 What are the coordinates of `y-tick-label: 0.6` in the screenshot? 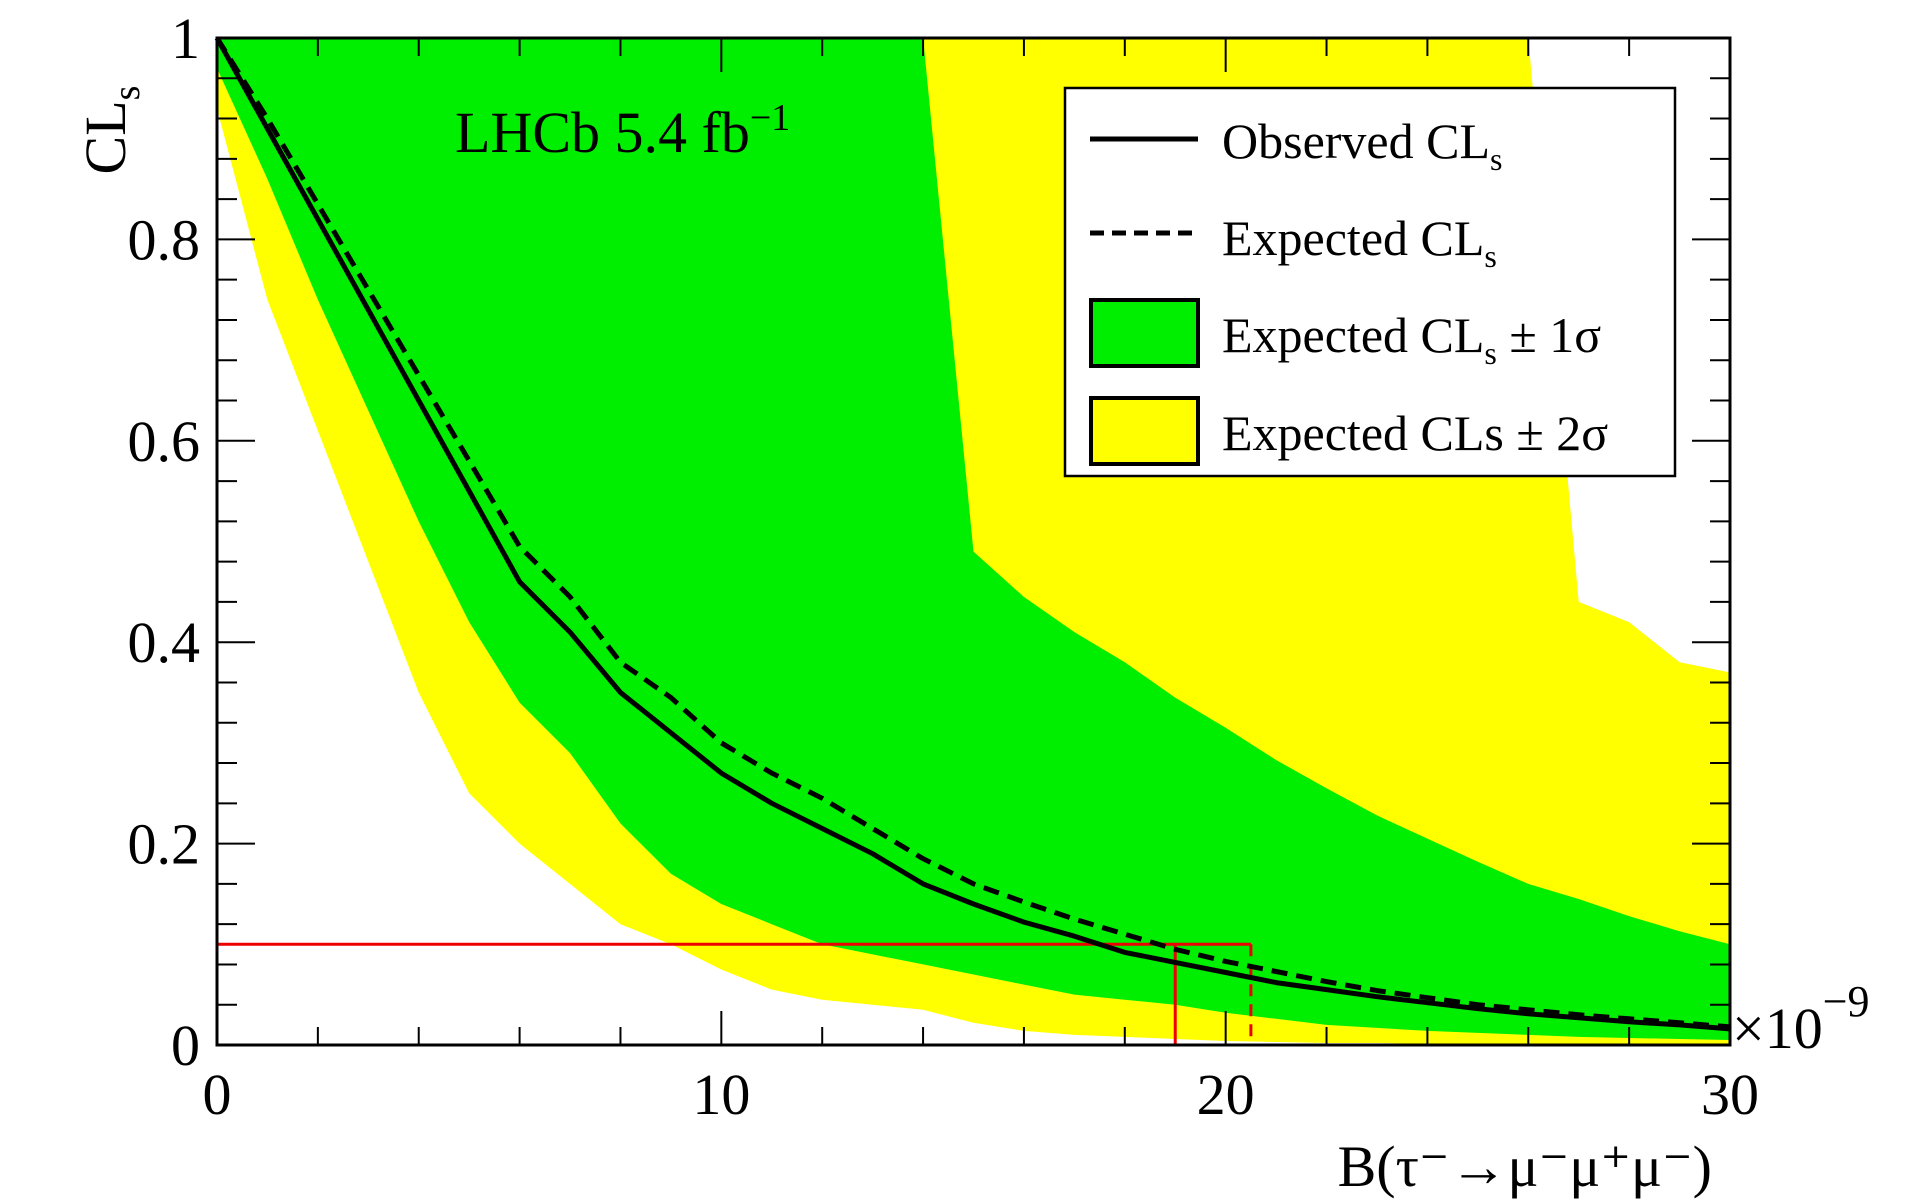 It's located at (164, 441).